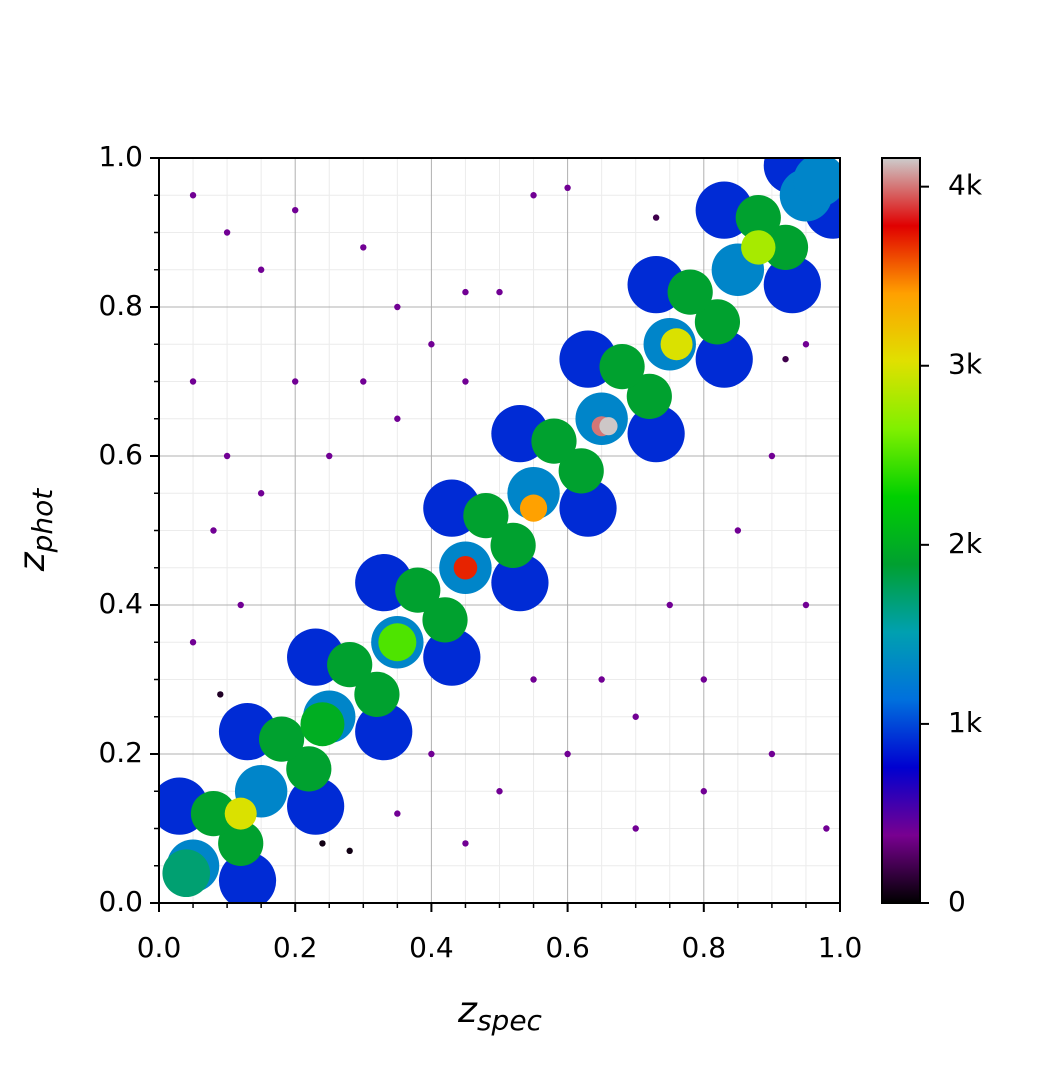 This screenshot has height=1066, width=1062. Describe the element at coordinates (840, 947) in the screenshot. I see `x-tick-label: 1.0` at that location.